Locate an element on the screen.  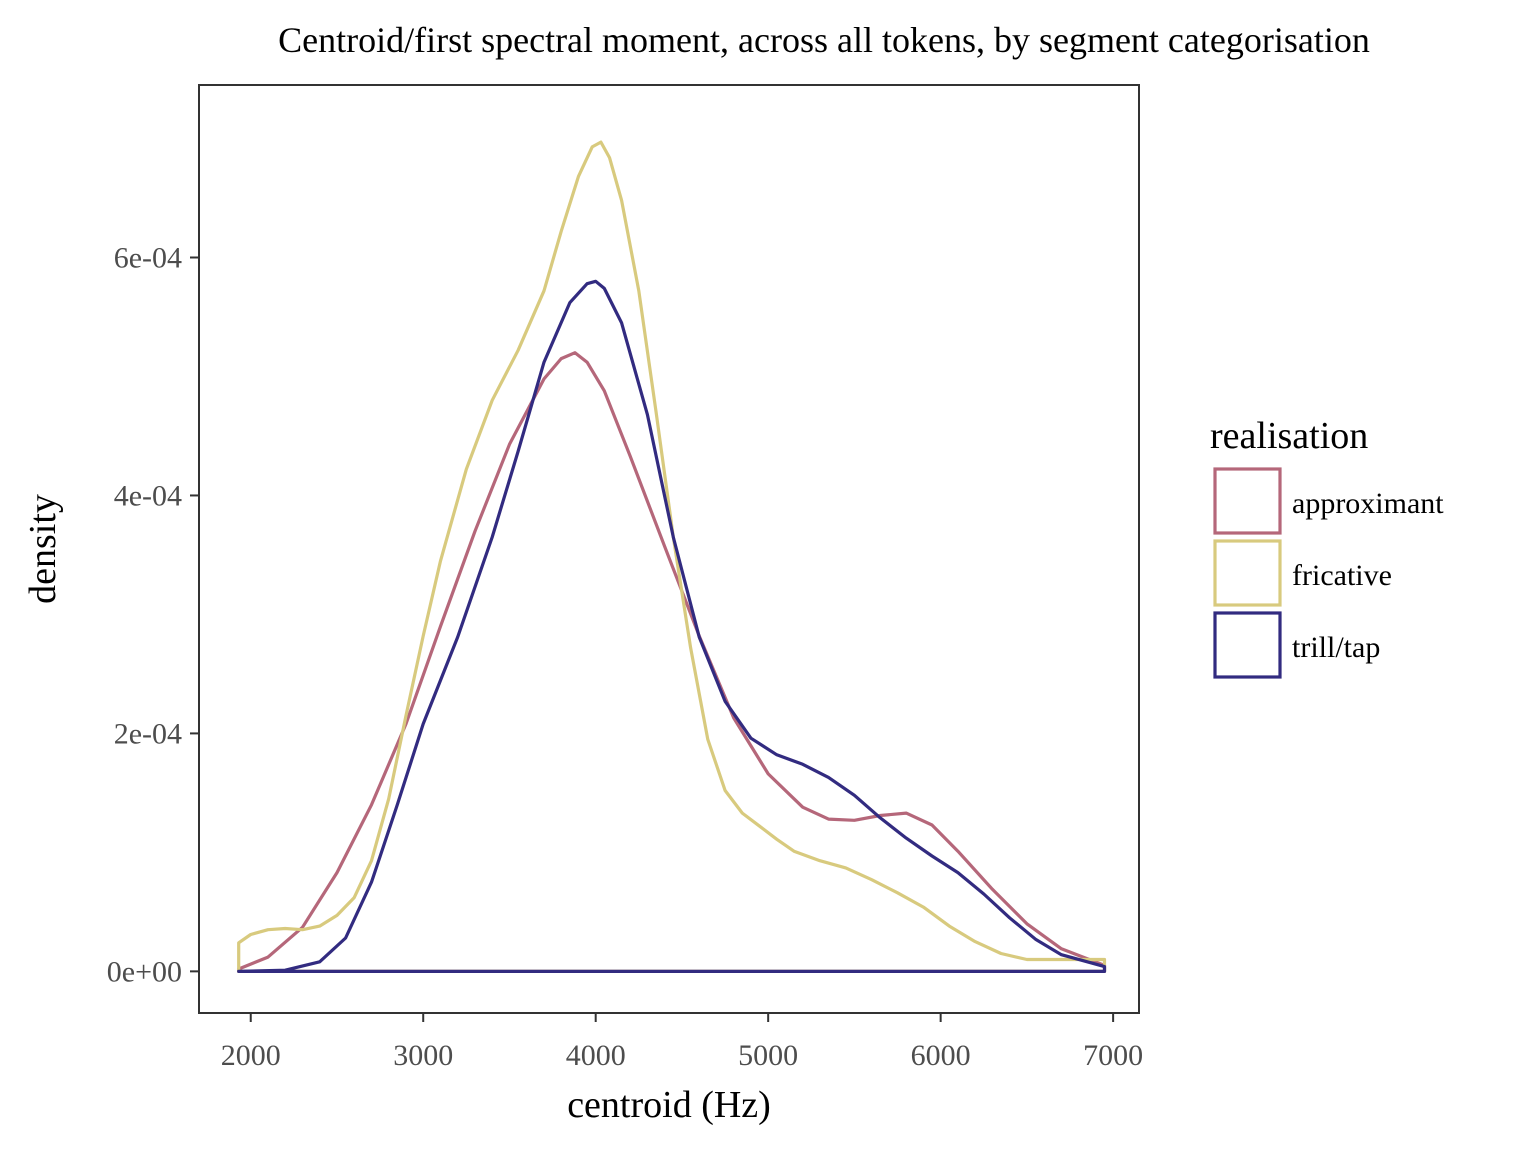
x-axis: 2000 3000 4000 5000 6000 7000 is located at coordinates (682, 1042).